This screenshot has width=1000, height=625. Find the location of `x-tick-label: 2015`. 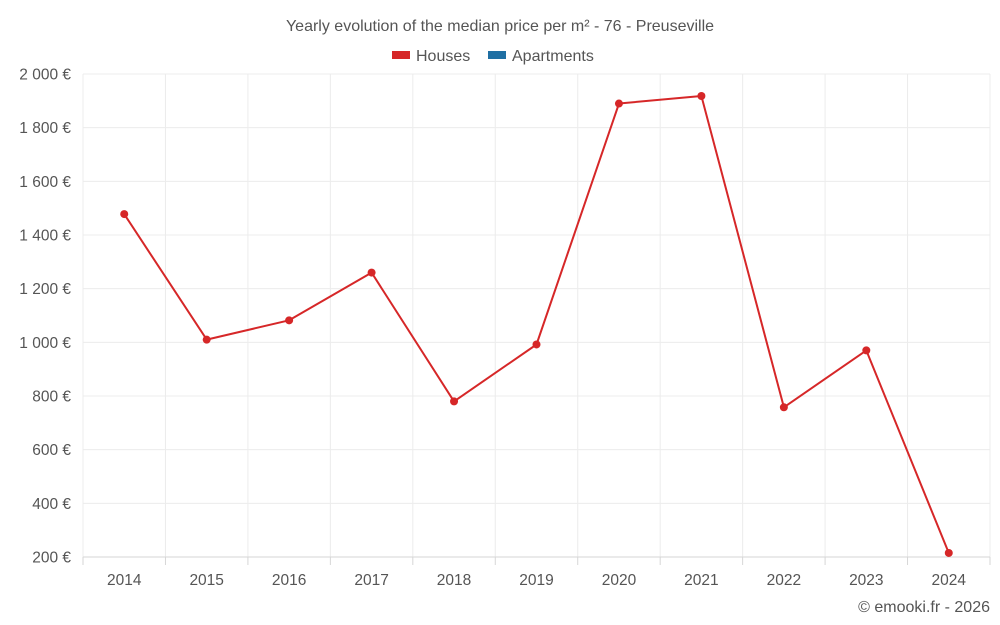

x-tick-label: 2015 is located at coordinates (206, 580).